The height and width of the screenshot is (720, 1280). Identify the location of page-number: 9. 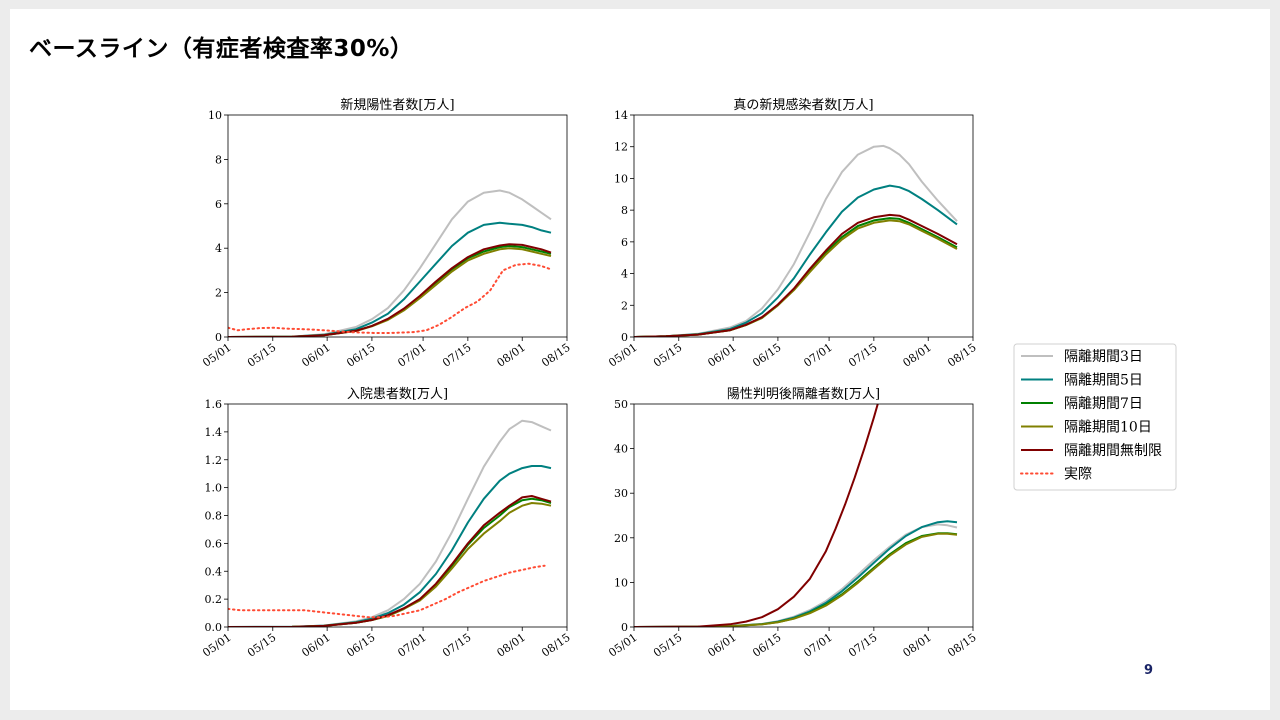
(1149, 670).